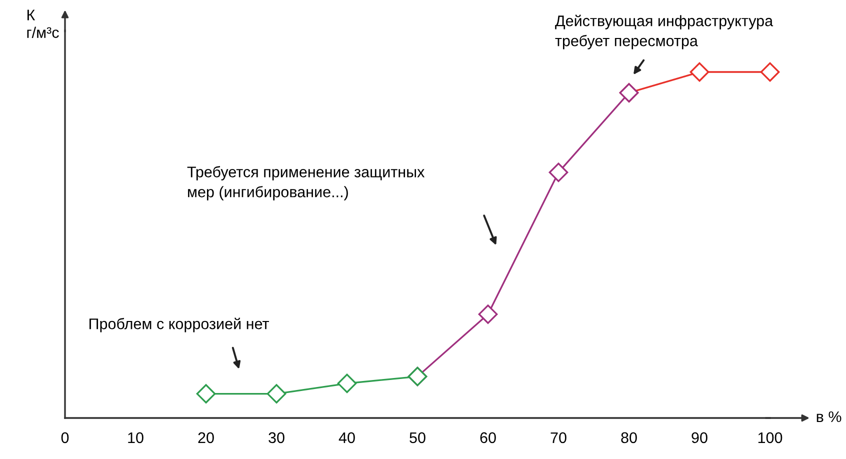  Describe the element at coordinates (65, 438) in the screenshot. I see `x-tick-label: 0` at that location.